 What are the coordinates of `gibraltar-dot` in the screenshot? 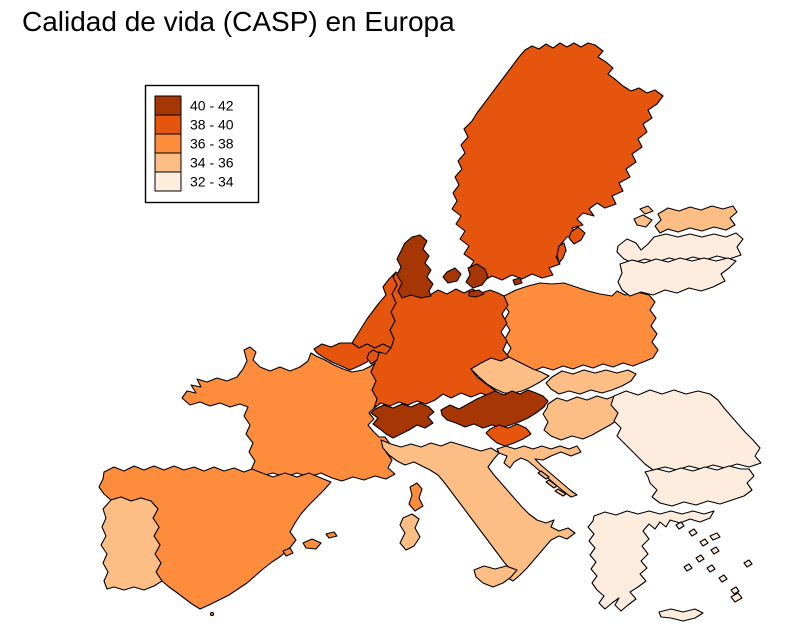 It's located at (212, 614).